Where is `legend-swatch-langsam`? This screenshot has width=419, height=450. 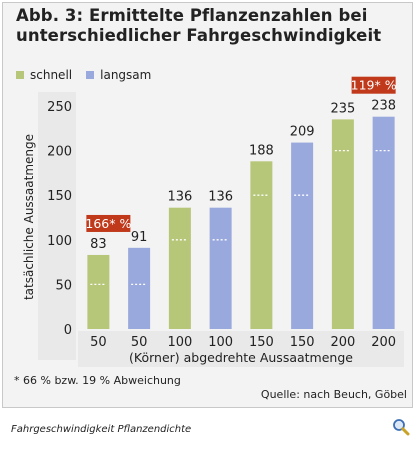 legend-swatch-langsam is located at coordinates (90, 75).